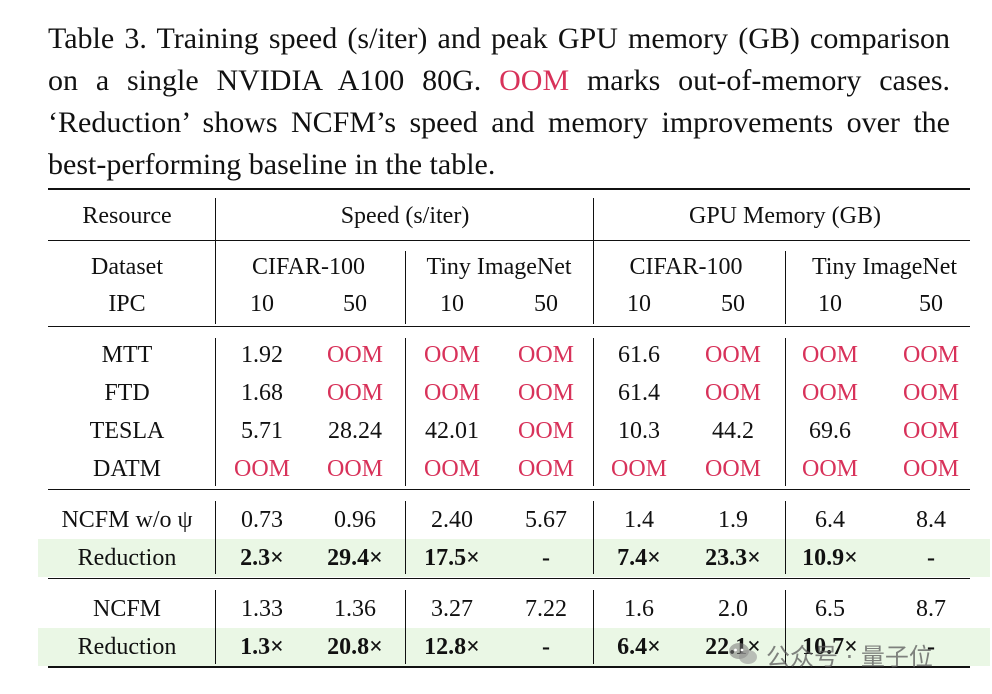 Image resolution: width=992 pixels, height=694 pixels. What do you see at coordinates (830, 431) in the screenshot?
I see `value-cell: 69.6` at bounding box center [830, 431].